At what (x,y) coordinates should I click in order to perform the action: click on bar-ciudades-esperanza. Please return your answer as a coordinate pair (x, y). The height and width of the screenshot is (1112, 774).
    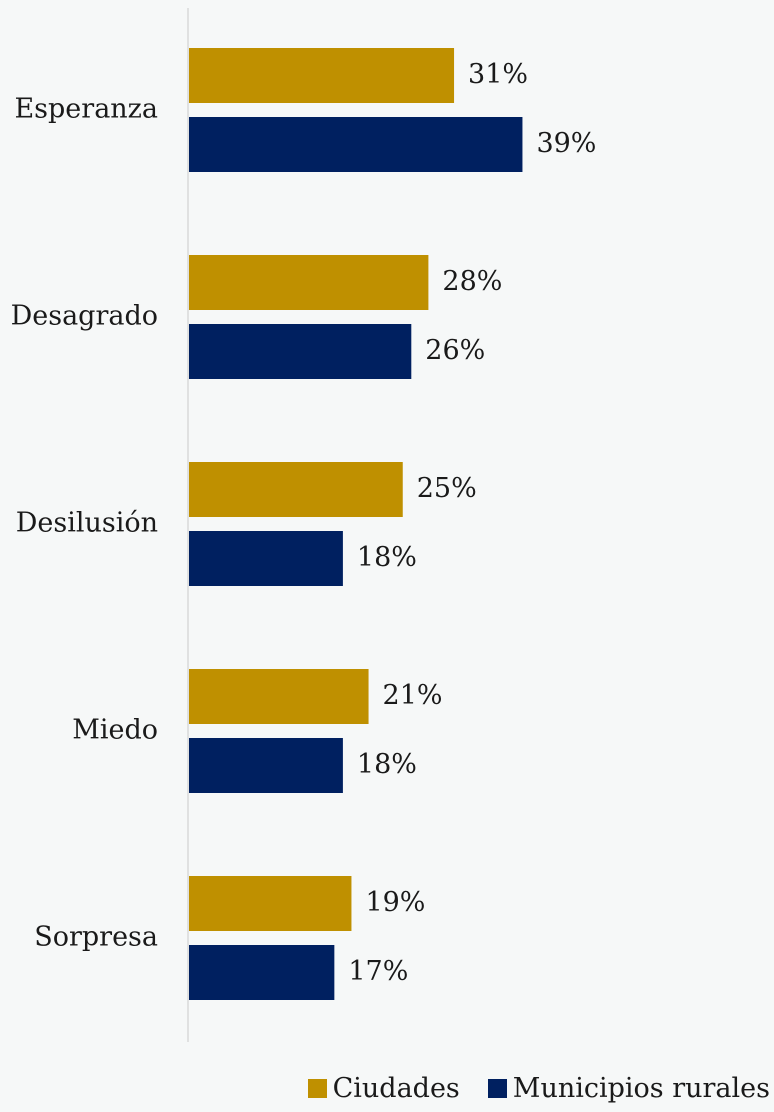
    Looking at the image, I should click on (322, 75).